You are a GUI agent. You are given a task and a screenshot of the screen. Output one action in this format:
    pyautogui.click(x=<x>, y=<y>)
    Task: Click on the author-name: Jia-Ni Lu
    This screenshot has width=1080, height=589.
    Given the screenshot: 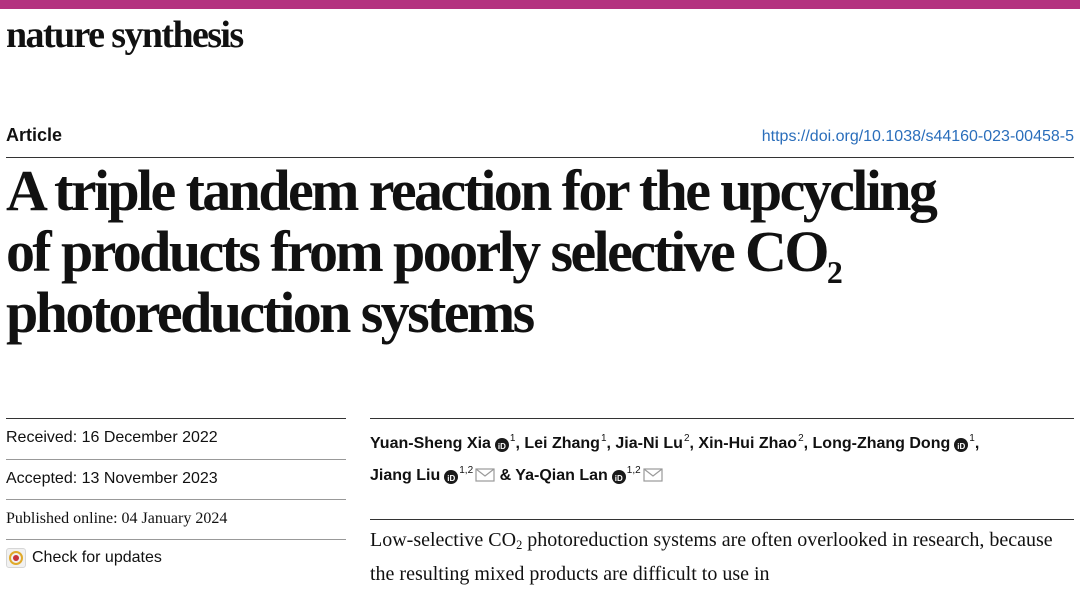 What is the action you would take?
    pyautogui.click(x=649, y=443)
    